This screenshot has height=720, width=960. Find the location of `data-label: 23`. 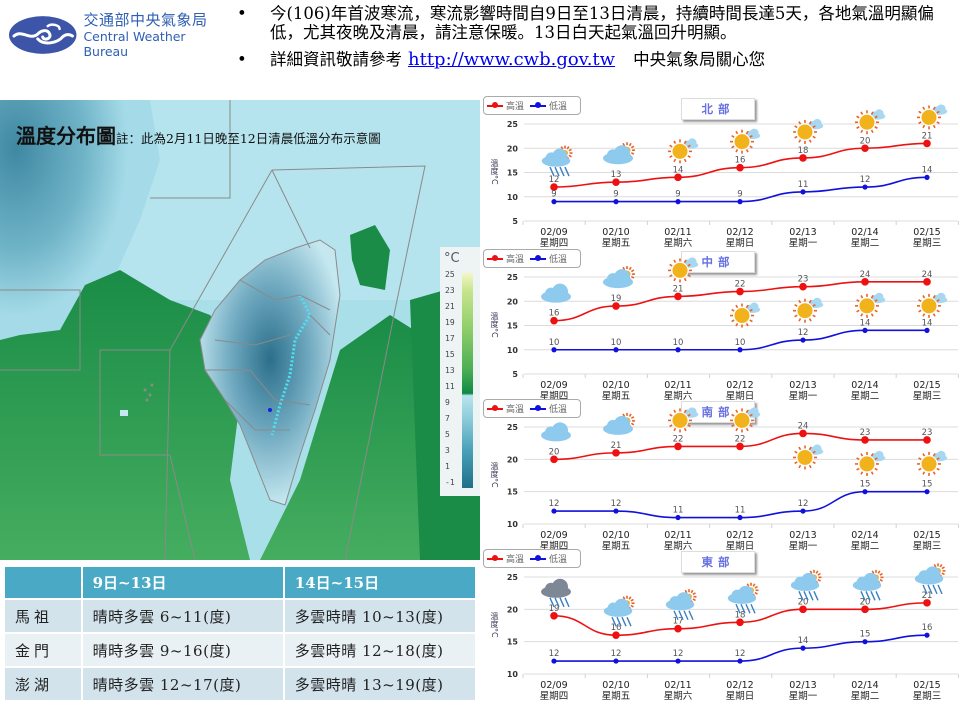

data-label: 23 is located at coordinates (865, 433).